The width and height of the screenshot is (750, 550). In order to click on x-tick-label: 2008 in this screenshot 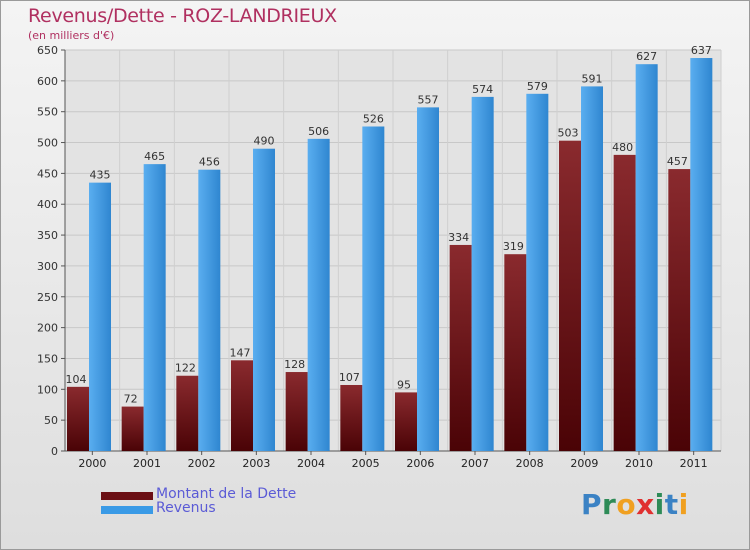, I will do `click(530, 463)`.